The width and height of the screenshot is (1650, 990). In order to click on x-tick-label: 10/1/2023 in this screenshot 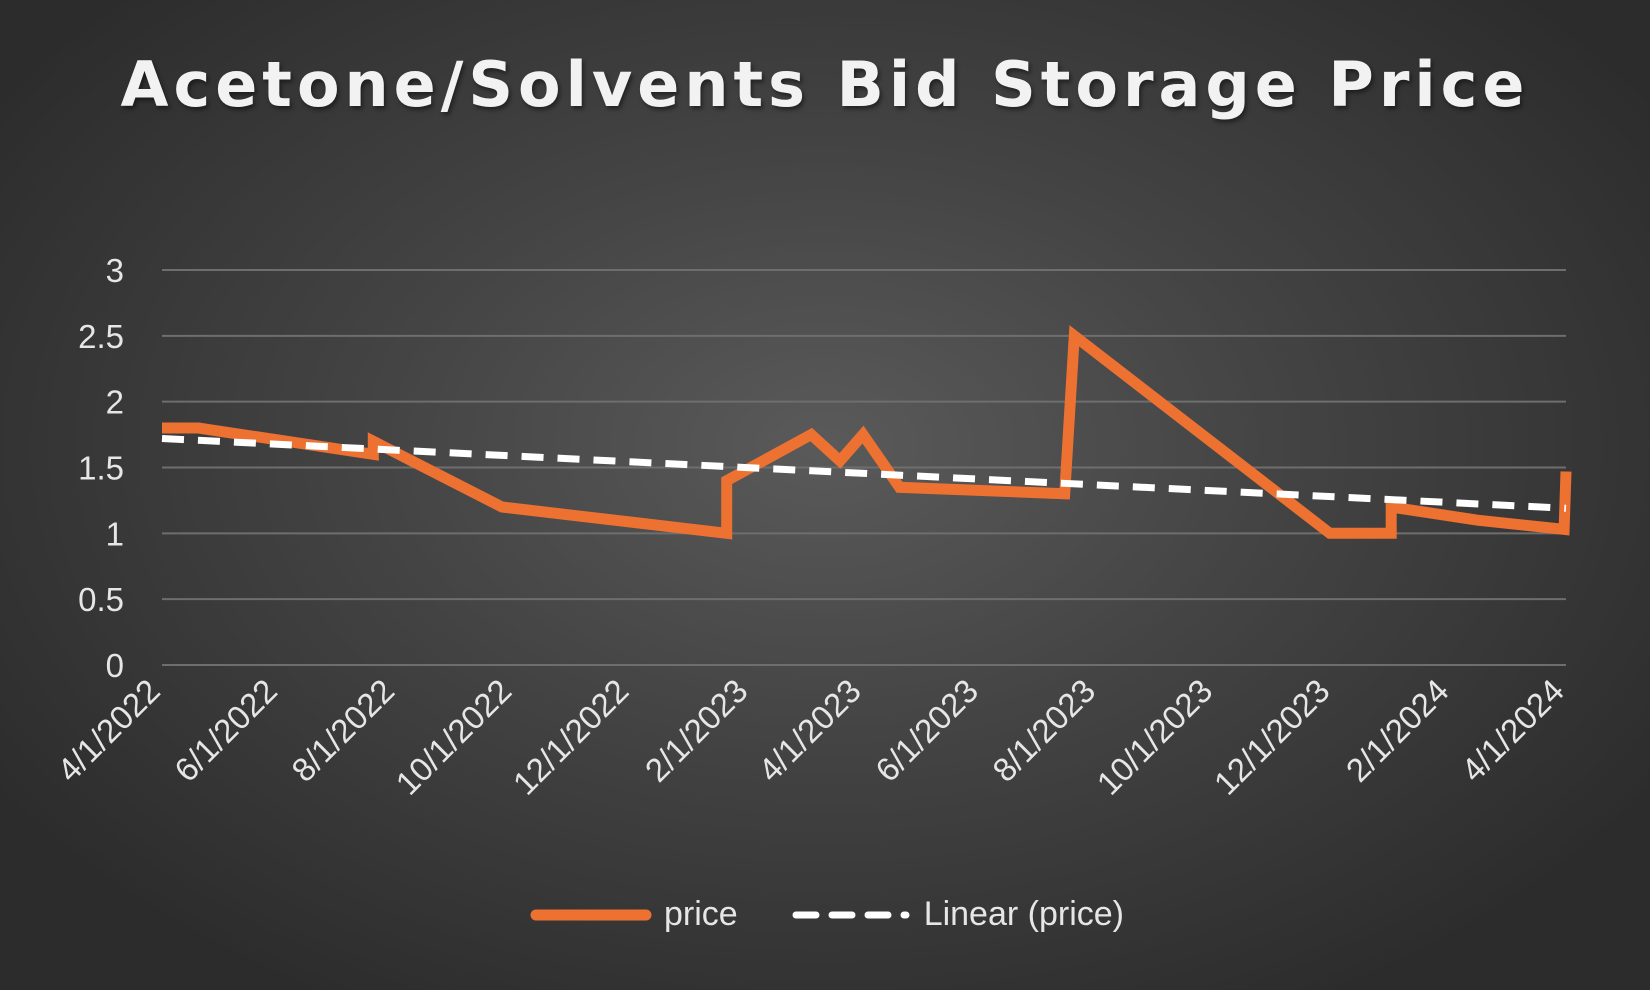, I will do `click(1154, 737)`.